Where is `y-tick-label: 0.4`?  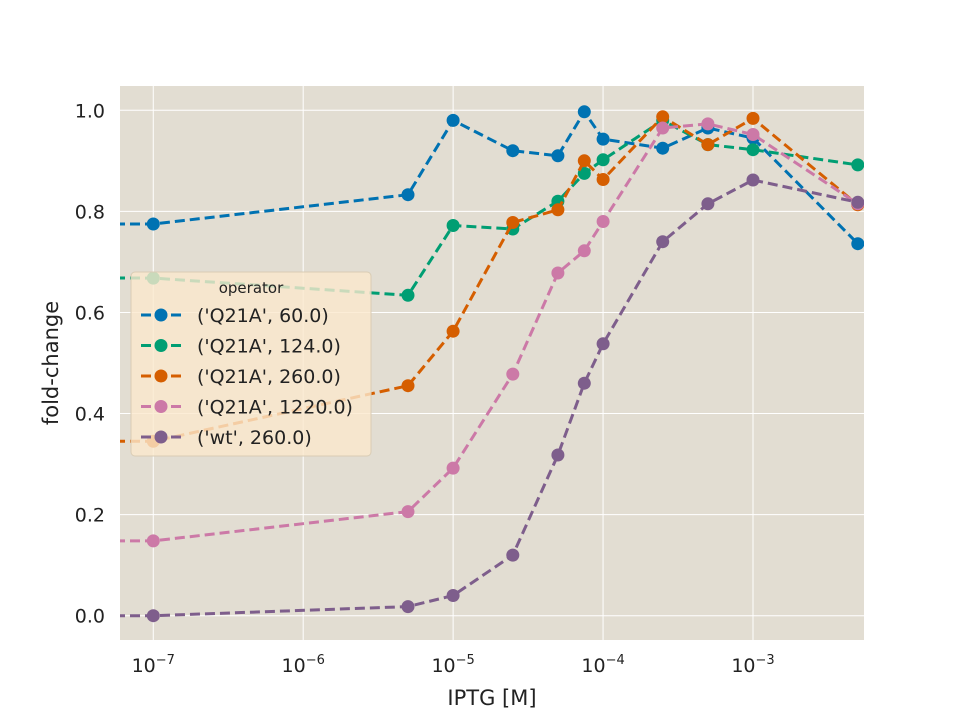
y-tick-label: 0.4 is located at coordinates (90, 415).